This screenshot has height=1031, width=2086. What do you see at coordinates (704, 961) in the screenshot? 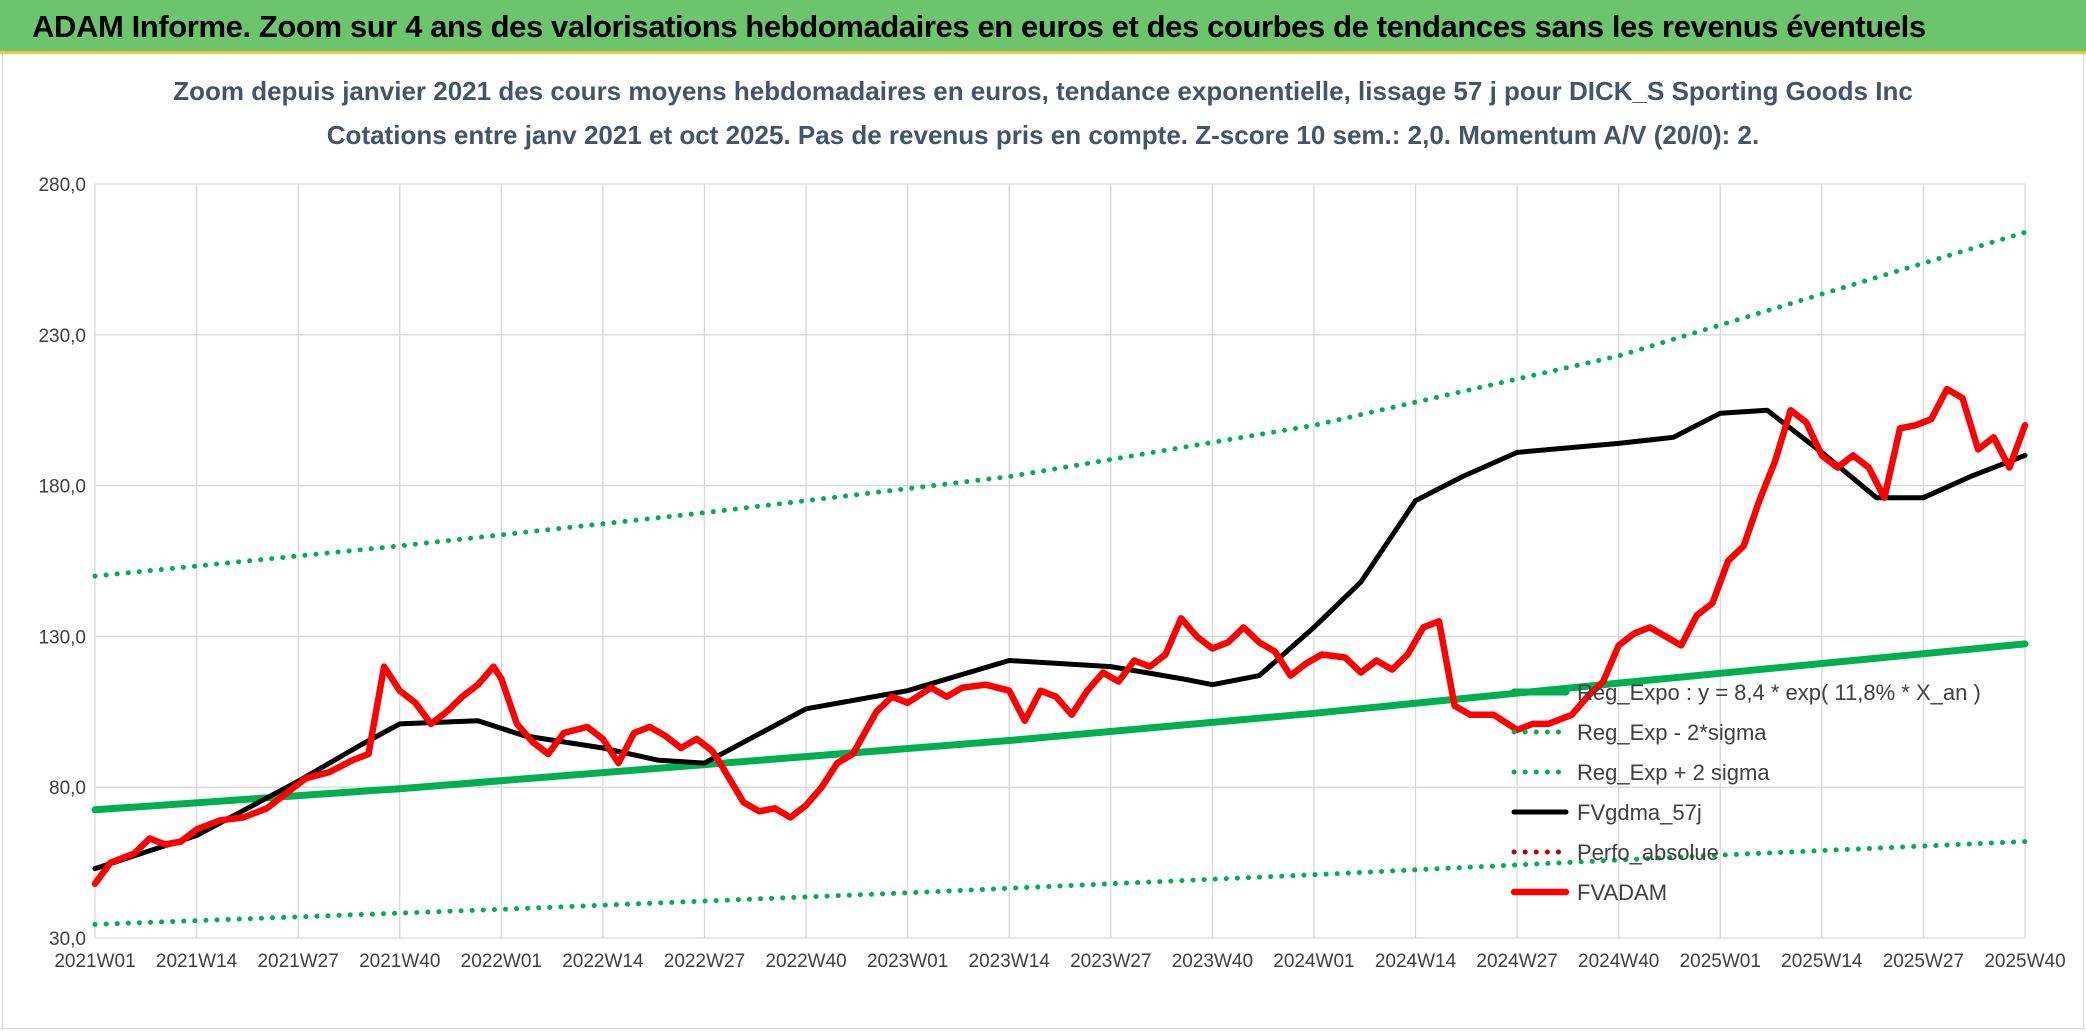
I see `x-tick-label: 2022W27` at bounding box center [704, 961].